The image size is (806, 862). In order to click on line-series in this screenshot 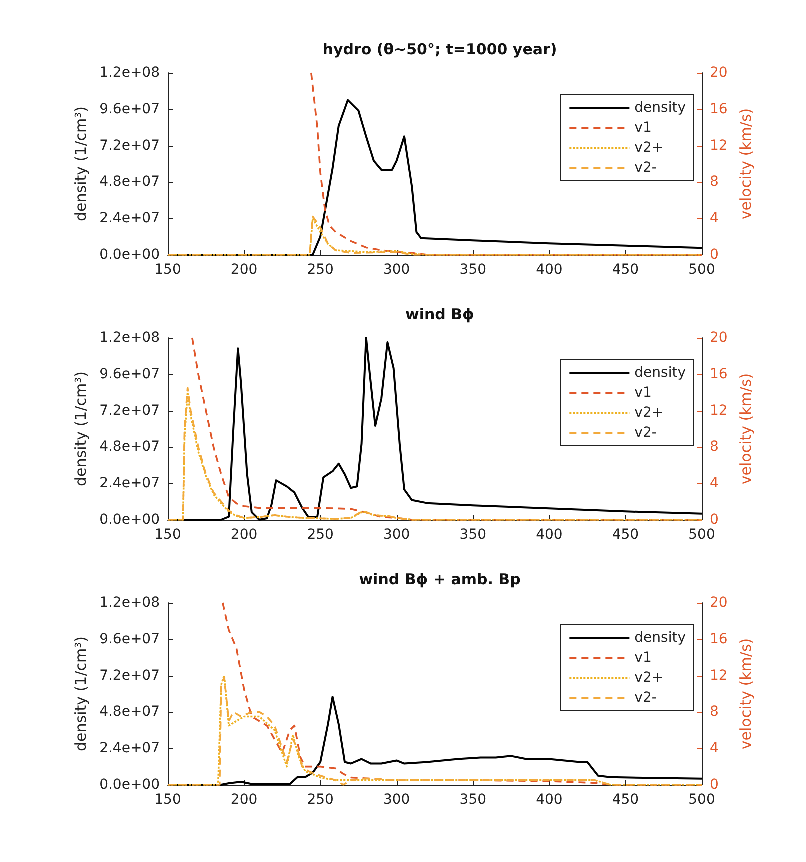, I will do `click(506, 164)`.